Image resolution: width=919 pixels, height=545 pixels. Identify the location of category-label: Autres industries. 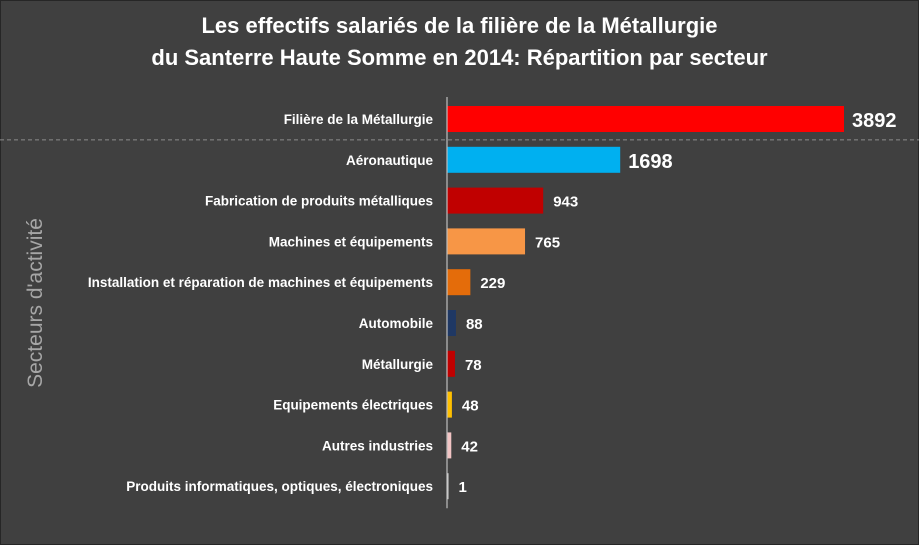
(377, 445).